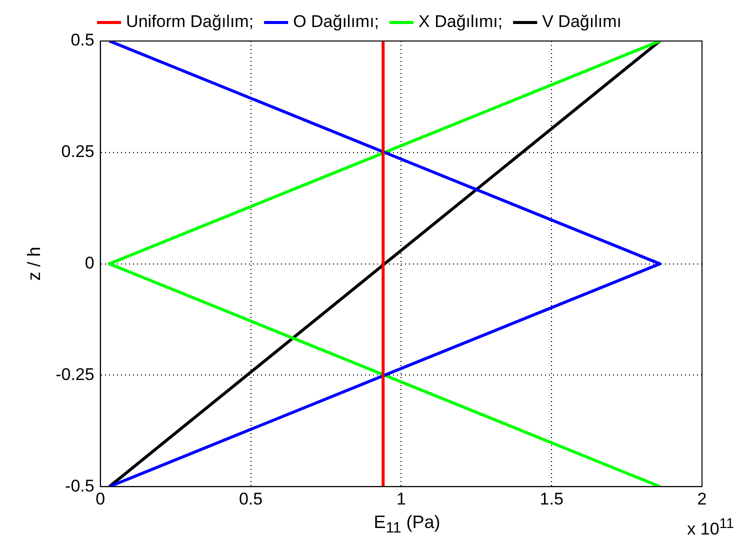  What do you see at coordinates (702, 498) in the screenshot?
I see `x-tick-label: 2` at bounding box center [702, 498].